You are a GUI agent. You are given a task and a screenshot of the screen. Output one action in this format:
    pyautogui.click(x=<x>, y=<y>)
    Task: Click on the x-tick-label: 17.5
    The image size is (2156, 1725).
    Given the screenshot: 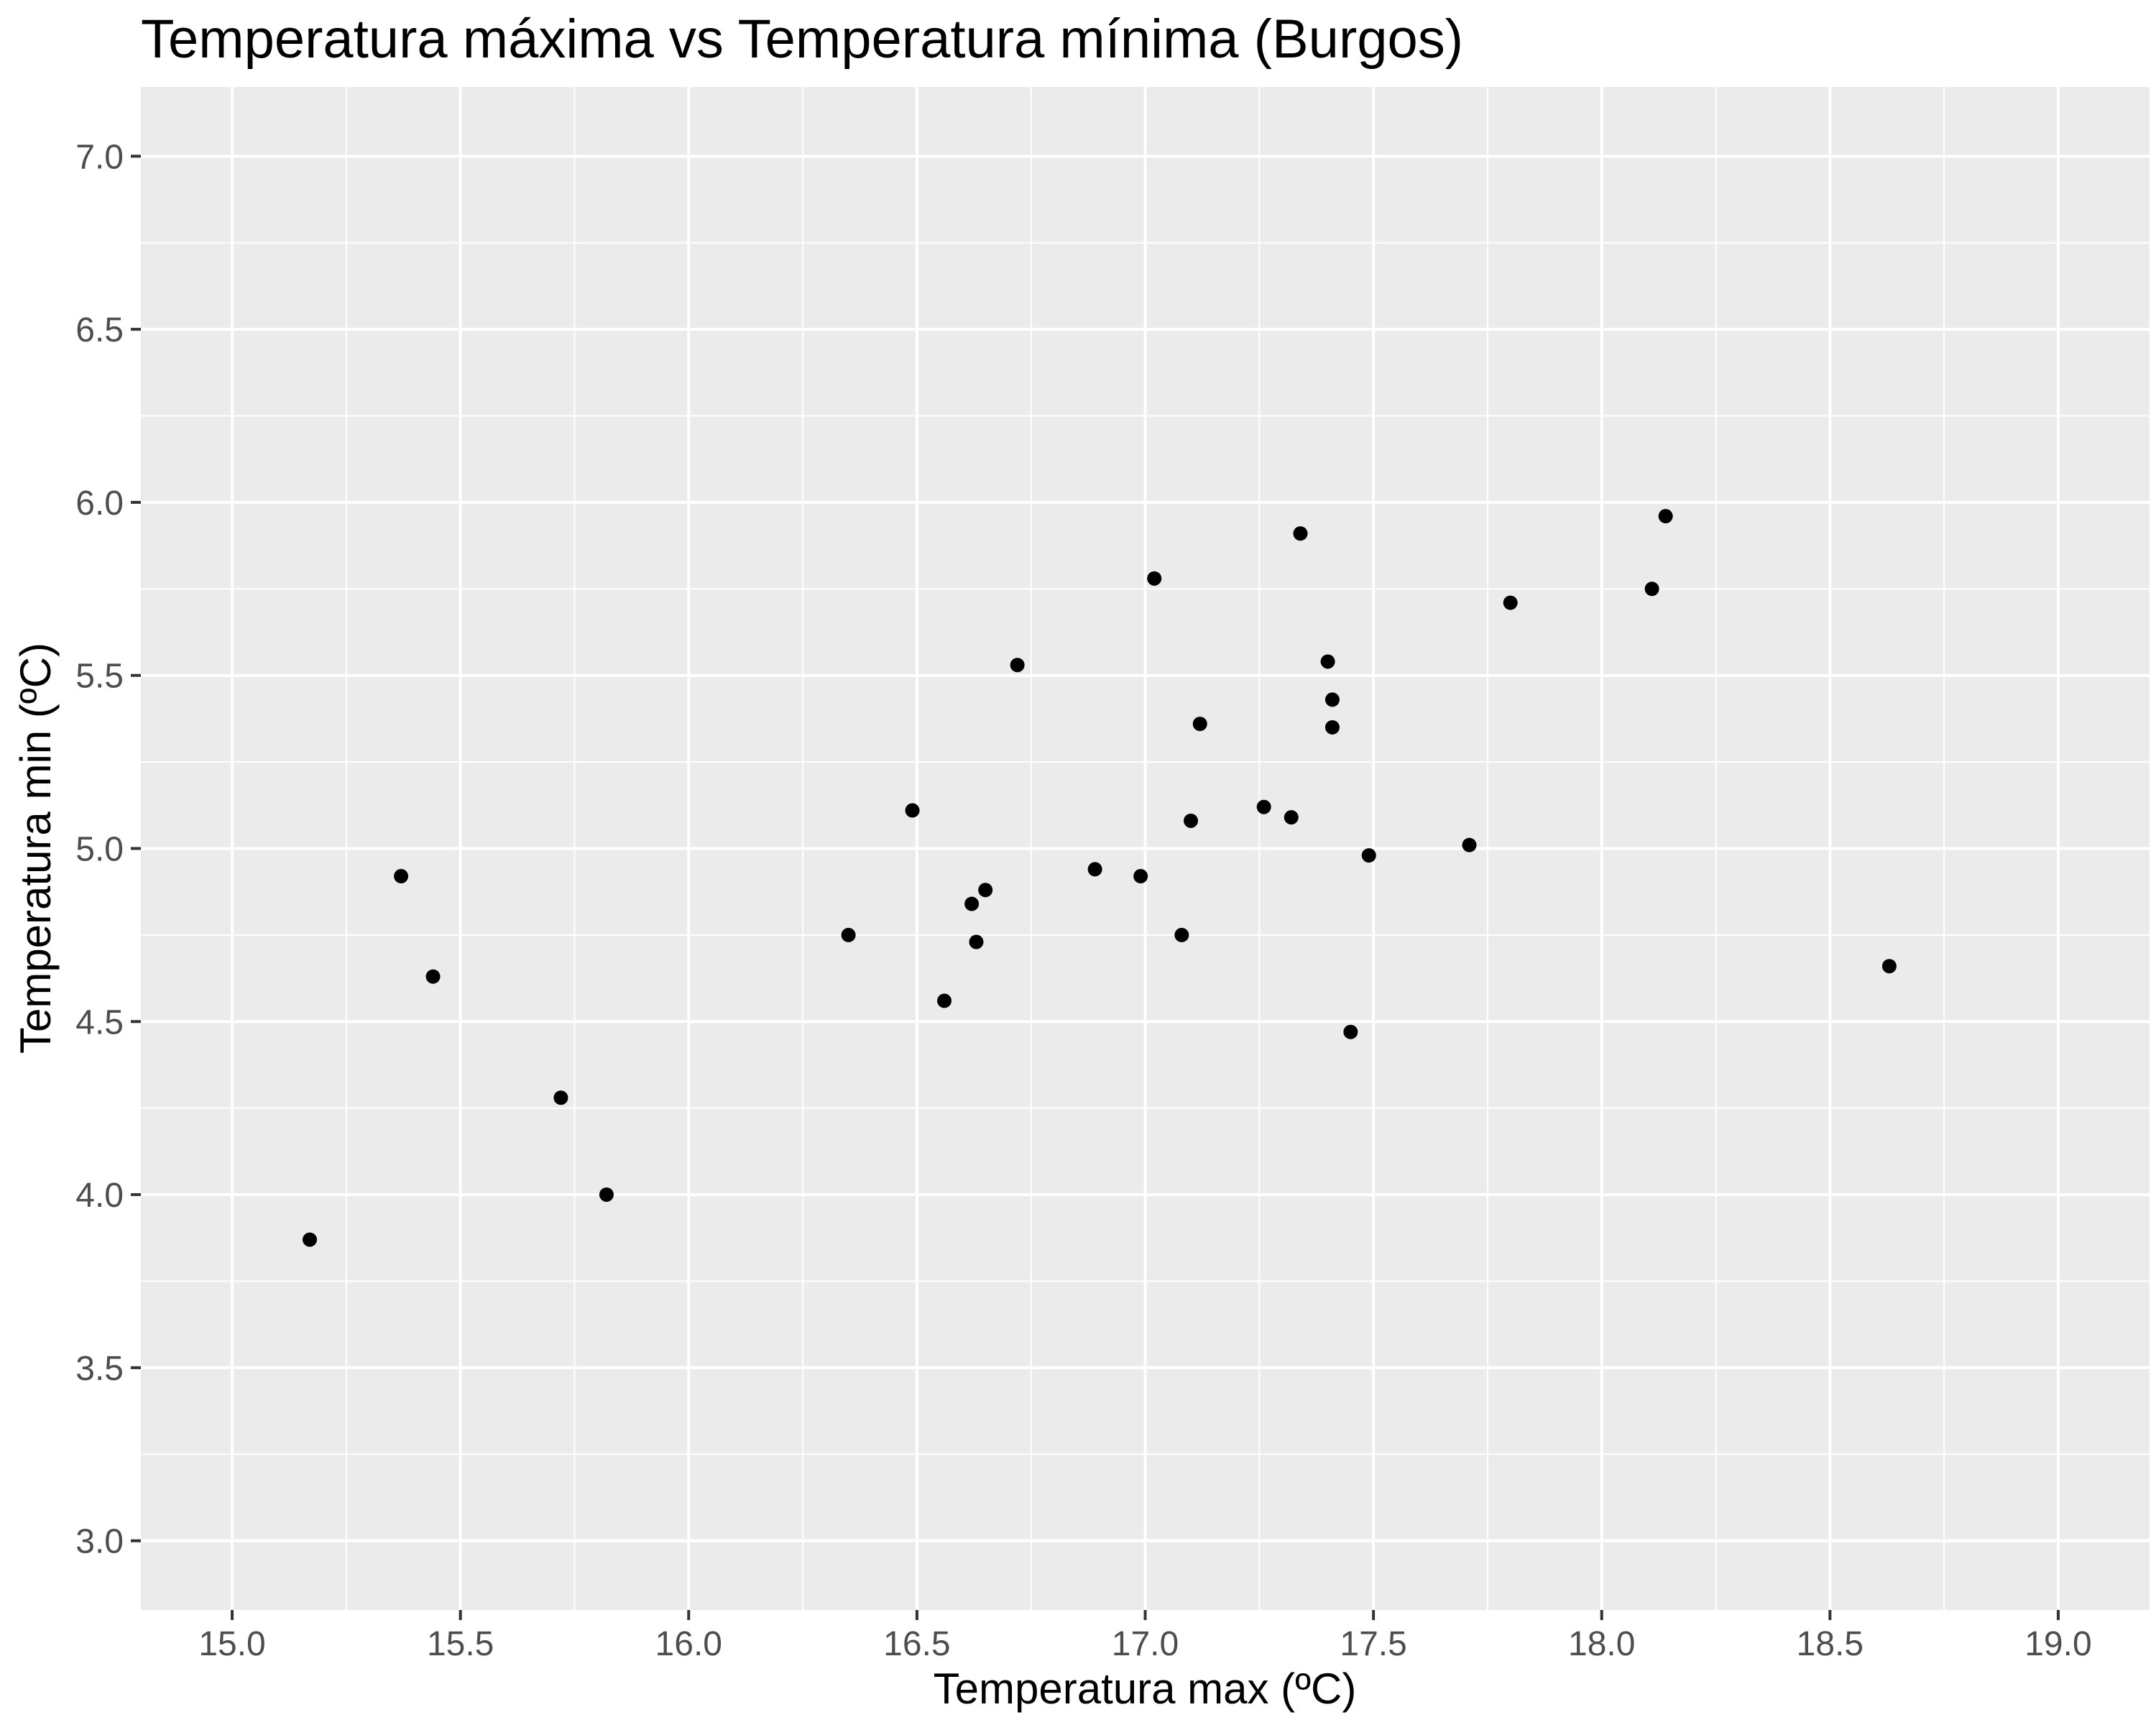 What is the action you would take?
    pyautogui.click(x=1373, y=1644)
    